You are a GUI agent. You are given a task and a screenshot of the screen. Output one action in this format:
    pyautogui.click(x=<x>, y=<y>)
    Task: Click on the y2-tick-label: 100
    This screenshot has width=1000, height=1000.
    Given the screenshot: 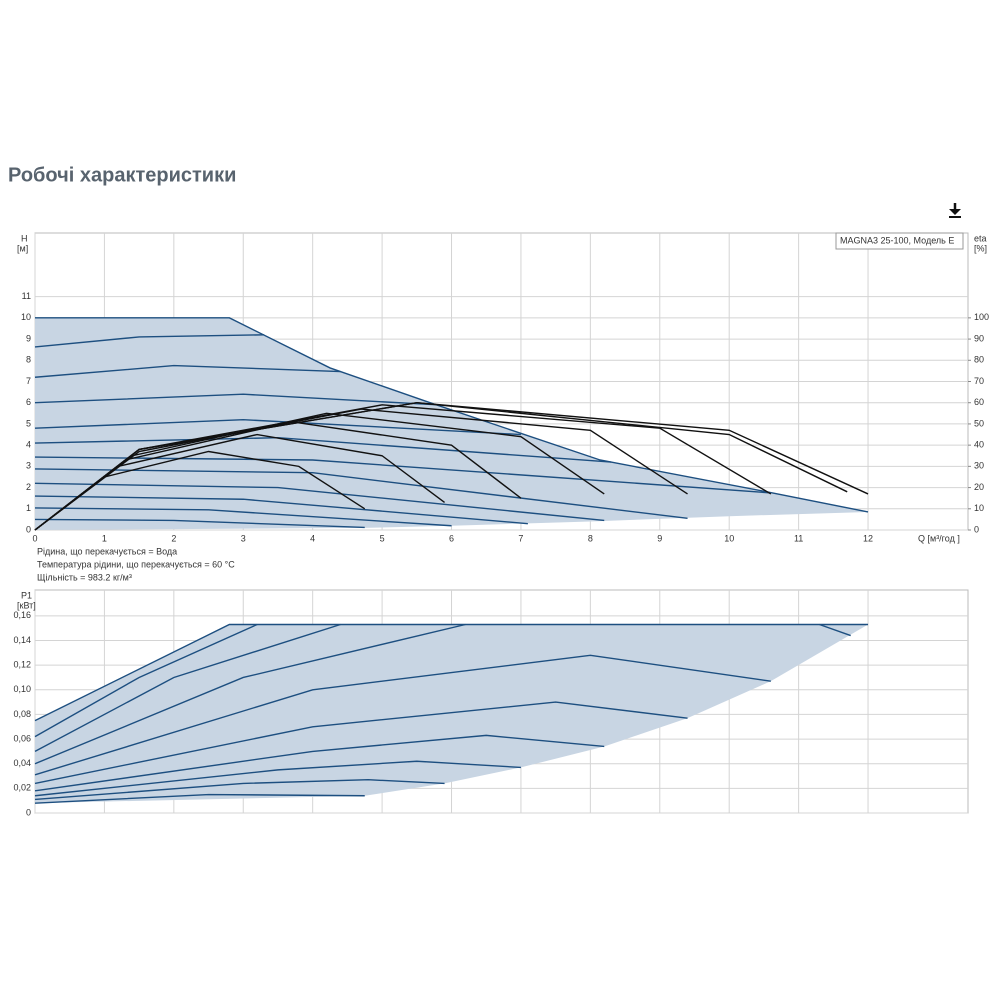 What is the action you would take?
    pyautogui.click(x=981, y=317)
    